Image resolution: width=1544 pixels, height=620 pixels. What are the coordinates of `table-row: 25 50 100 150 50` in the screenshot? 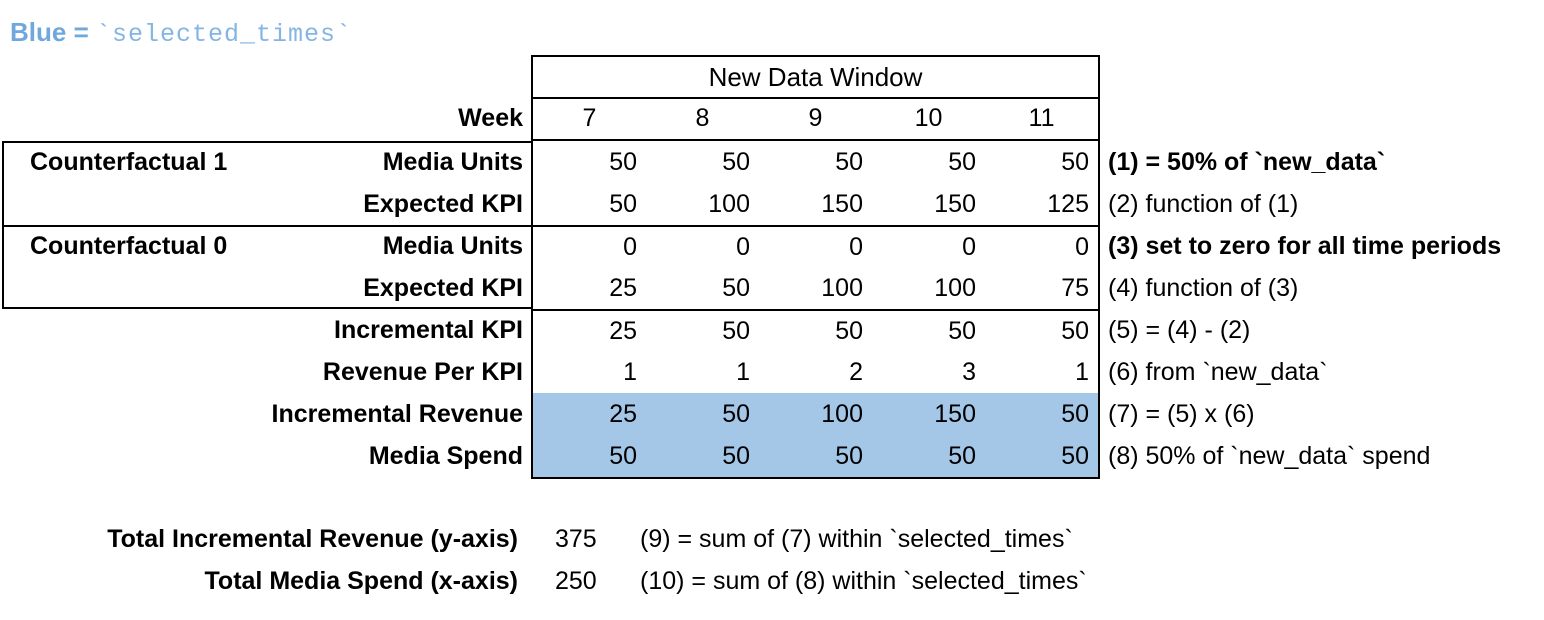 It's located at (815, 414).